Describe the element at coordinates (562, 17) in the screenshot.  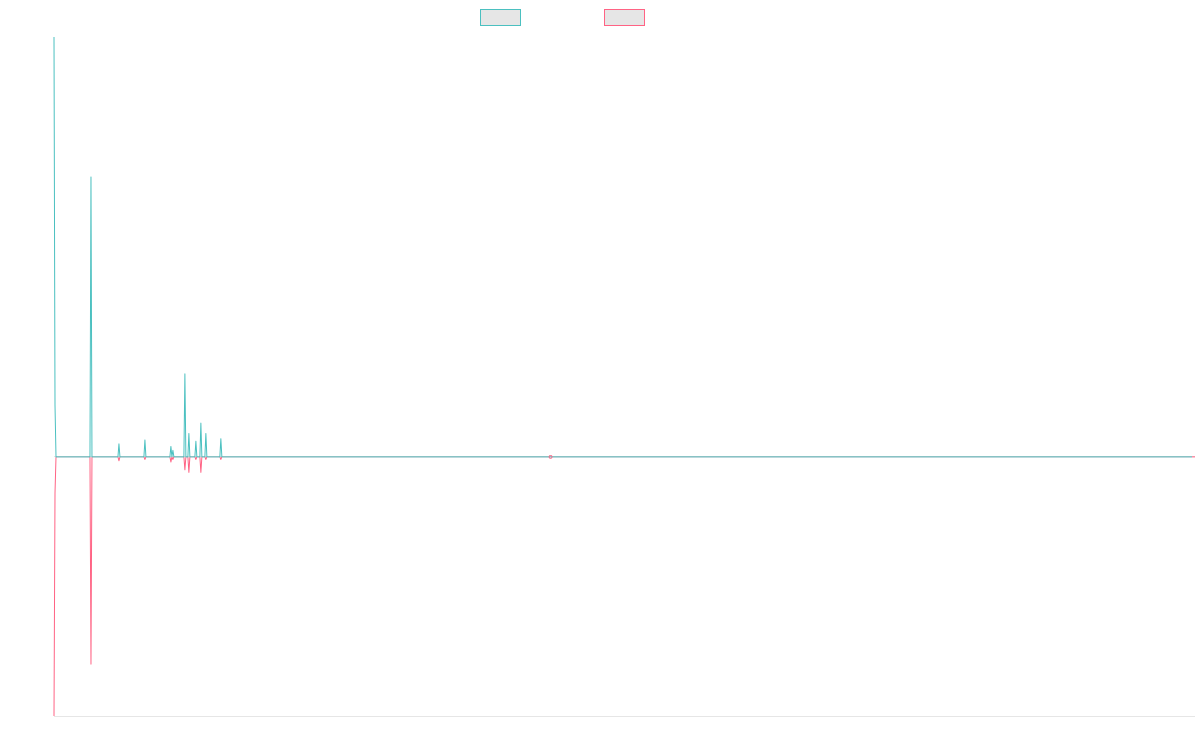
I see `legend` at that location.